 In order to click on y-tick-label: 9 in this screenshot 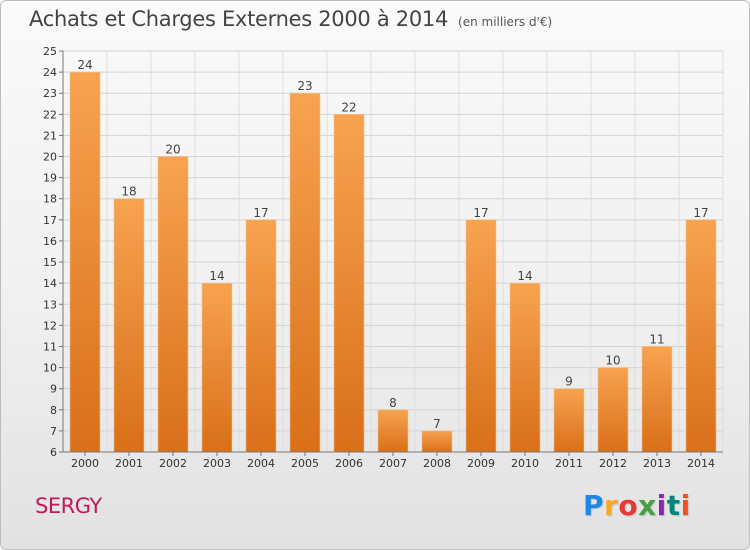, I will do `click(53, 389)`.